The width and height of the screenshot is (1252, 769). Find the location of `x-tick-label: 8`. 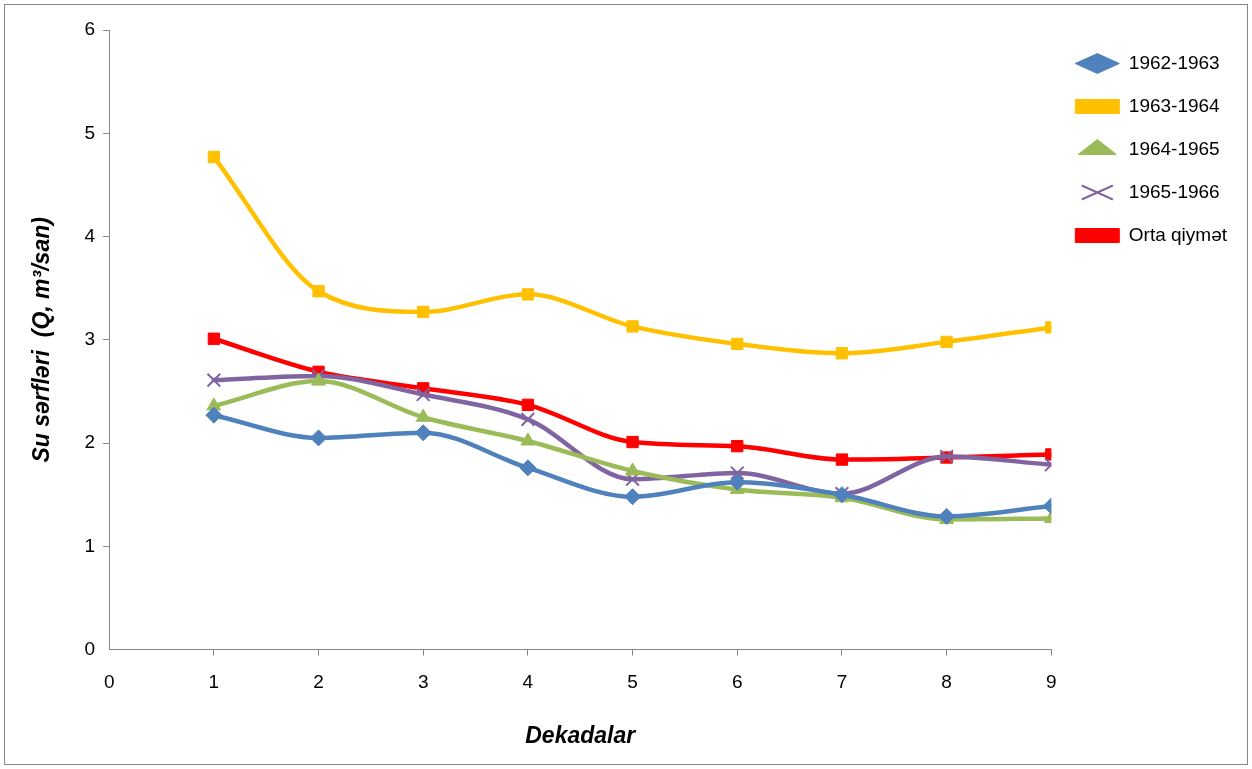

x-tick-label: 8 is located at coordinates (946, 682).